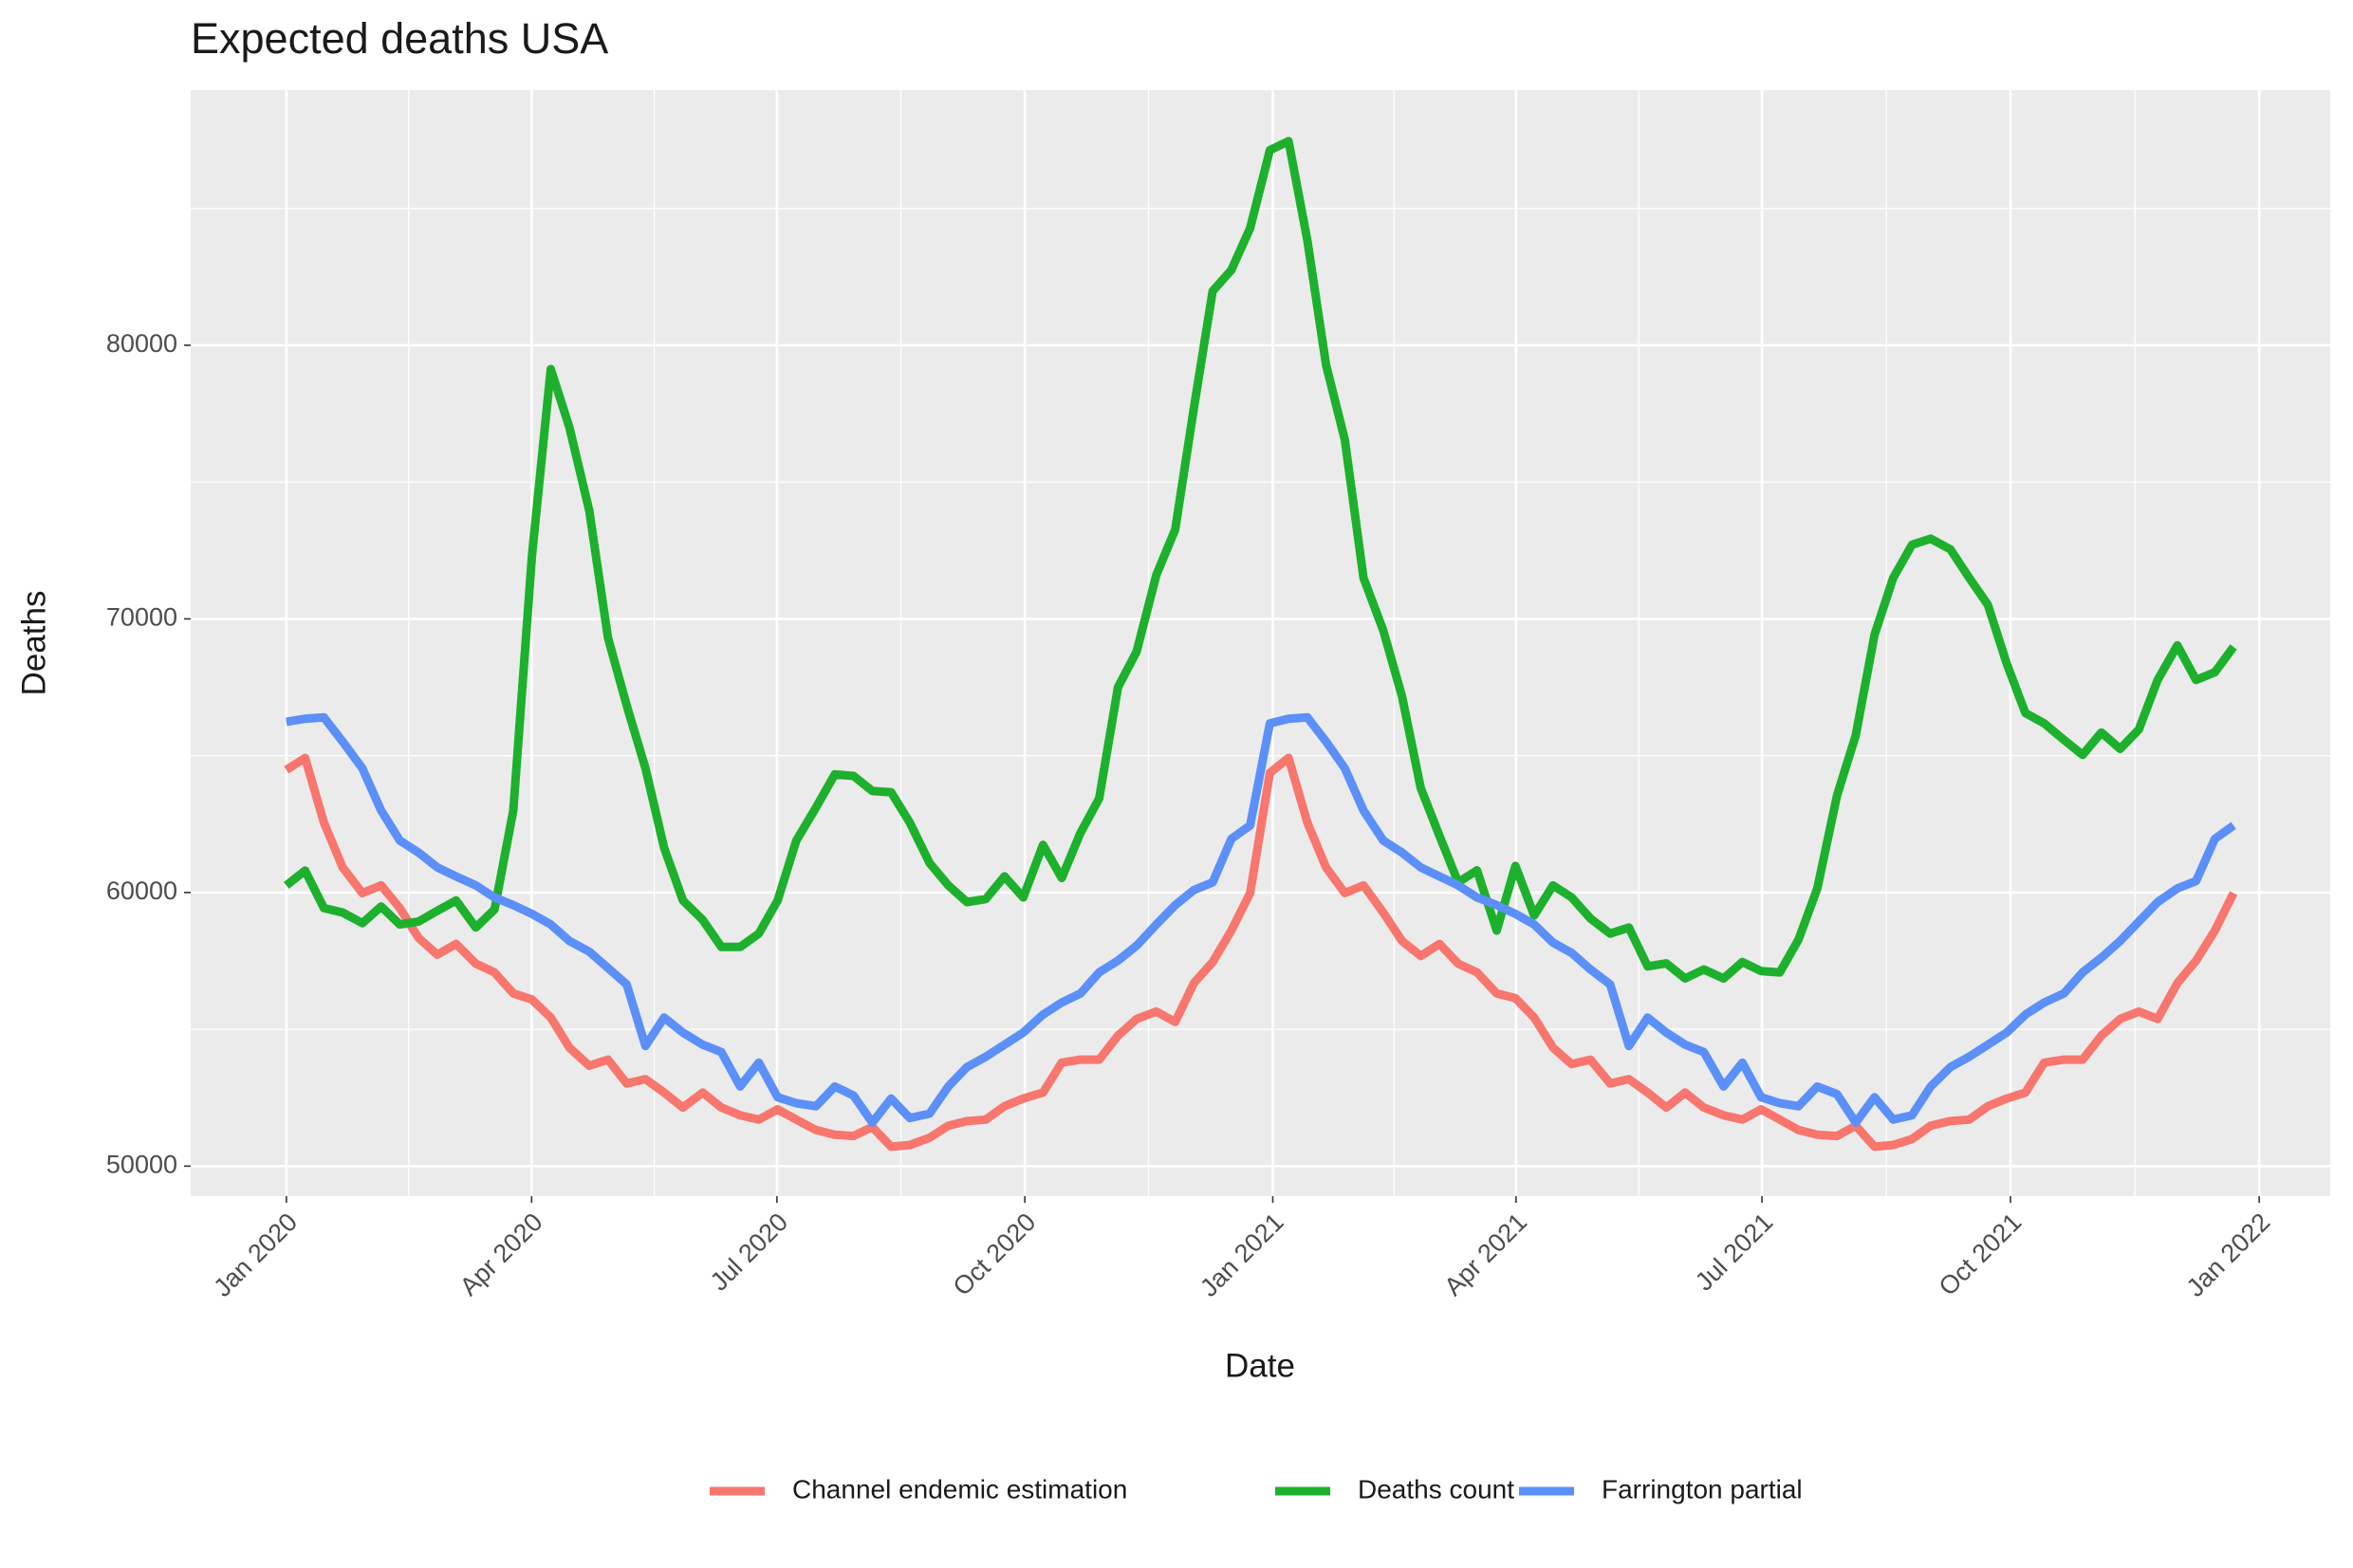 Image resolution: width=2353 pixels, height=1568 pixels. What do you see at coordinates (995, 1255) in the screenshot?
I see `x-tick-label: Oct 2020` at bounding box center [995, 1255].